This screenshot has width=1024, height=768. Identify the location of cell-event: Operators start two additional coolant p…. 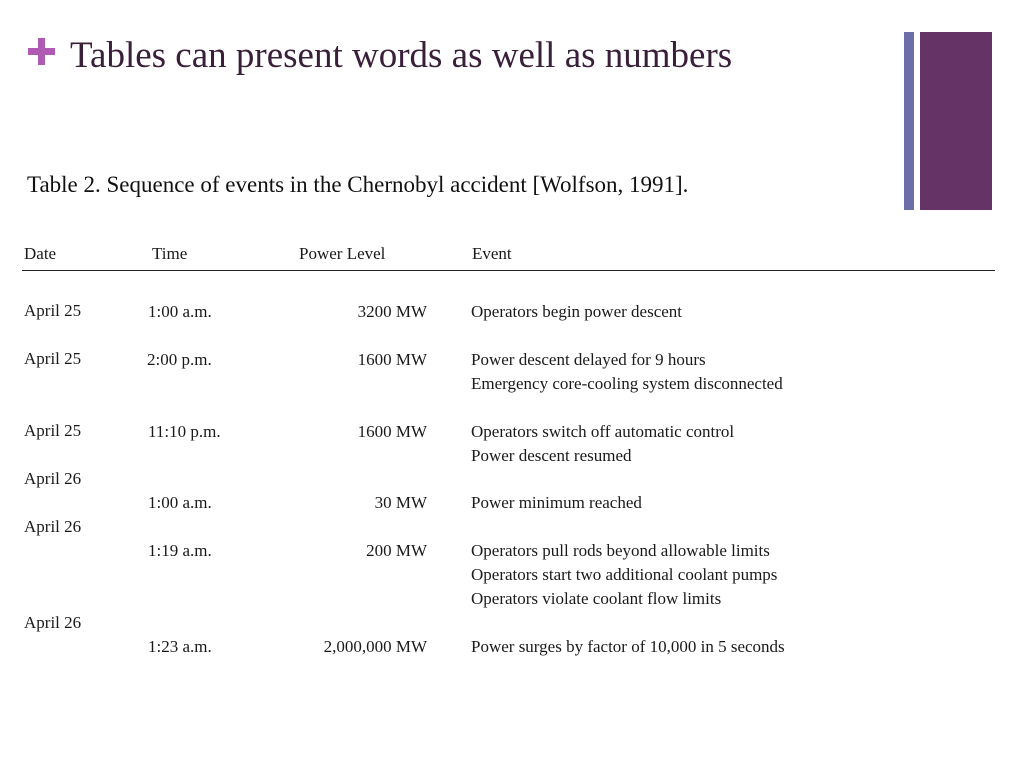
(624, 574).